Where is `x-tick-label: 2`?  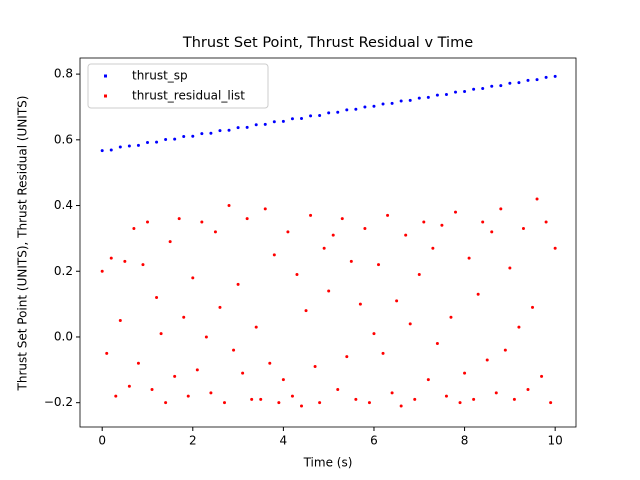
x-tick-label: 2 is located at coordinates (193, 441).